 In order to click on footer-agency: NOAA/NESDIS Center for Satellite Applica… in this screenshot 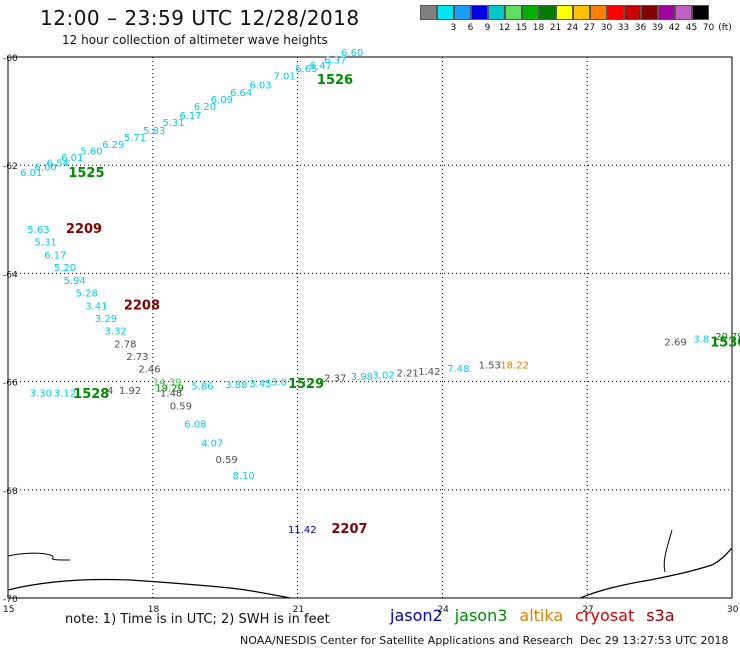, I will do `click(407, 640)`.